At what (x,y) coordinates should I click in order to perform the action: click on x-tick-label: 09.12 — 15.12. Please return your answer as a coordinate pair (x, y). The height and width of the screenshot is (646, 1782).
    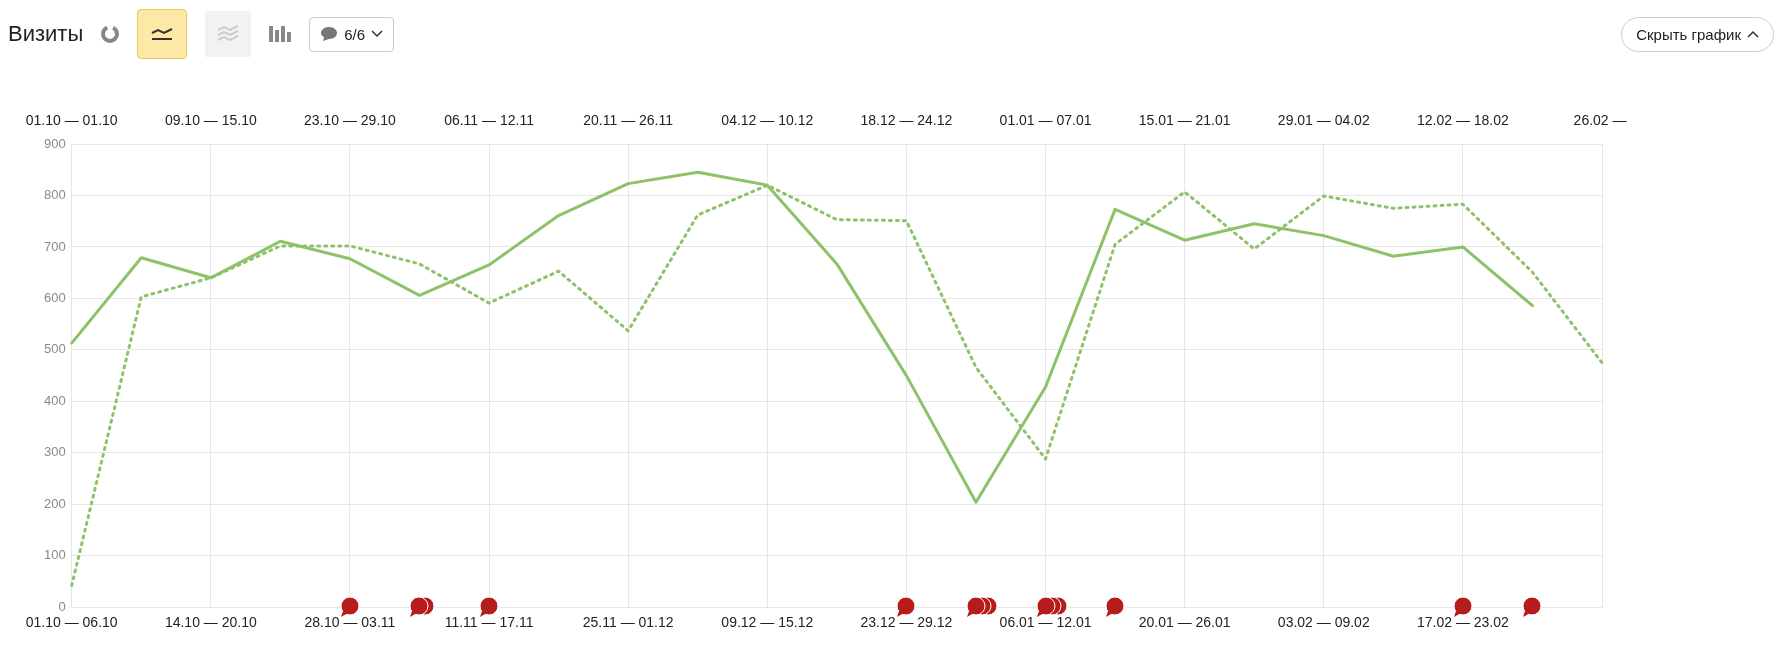
    Looking at the image, I should click on (767, 622).